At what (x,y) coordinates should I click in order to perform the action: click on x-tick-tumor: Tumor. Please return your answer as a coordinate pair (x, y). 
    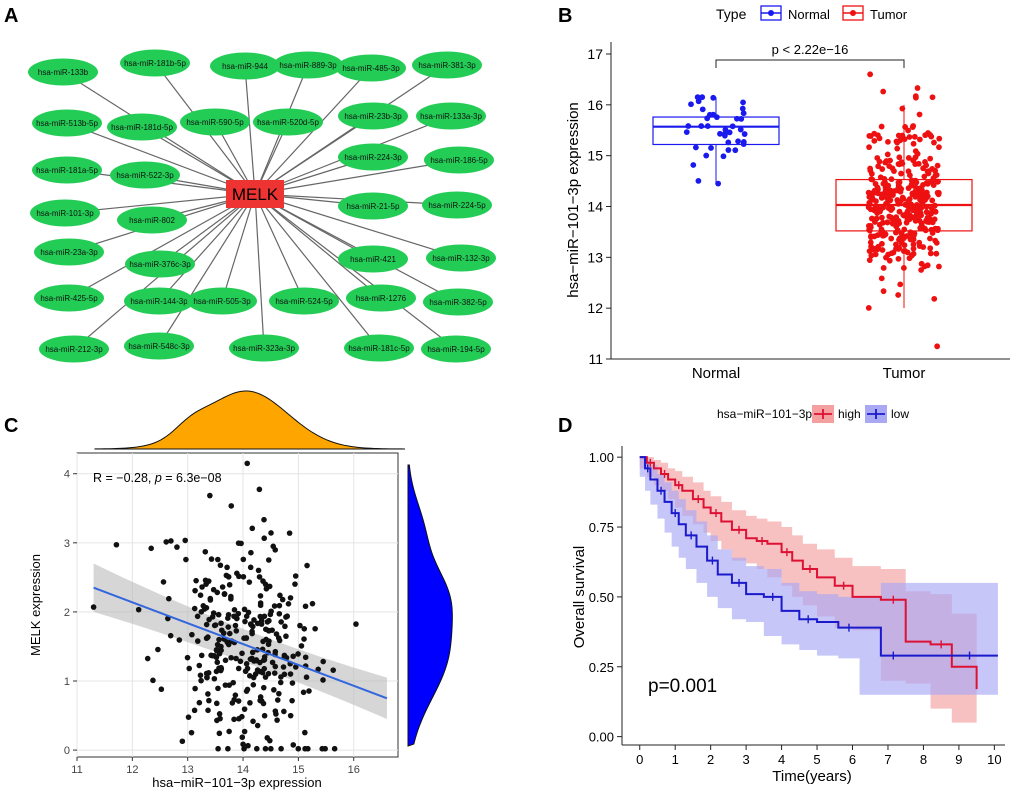
    Looking at the image, I should click on (904, 373).